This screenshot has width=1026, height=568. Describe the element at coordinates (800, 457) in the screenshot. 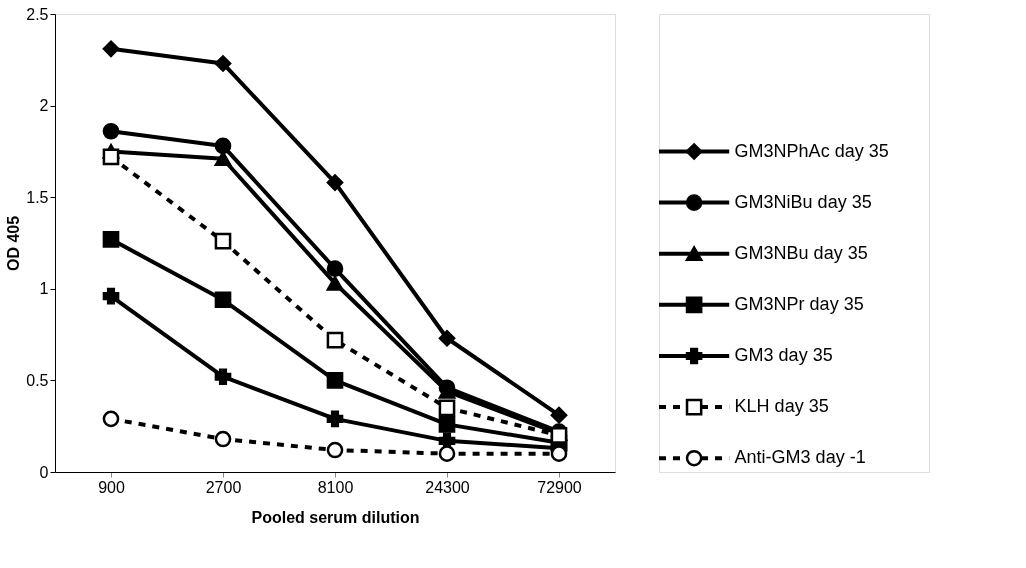

I see `legend-label: Anti-GM3 day -1` at that location.